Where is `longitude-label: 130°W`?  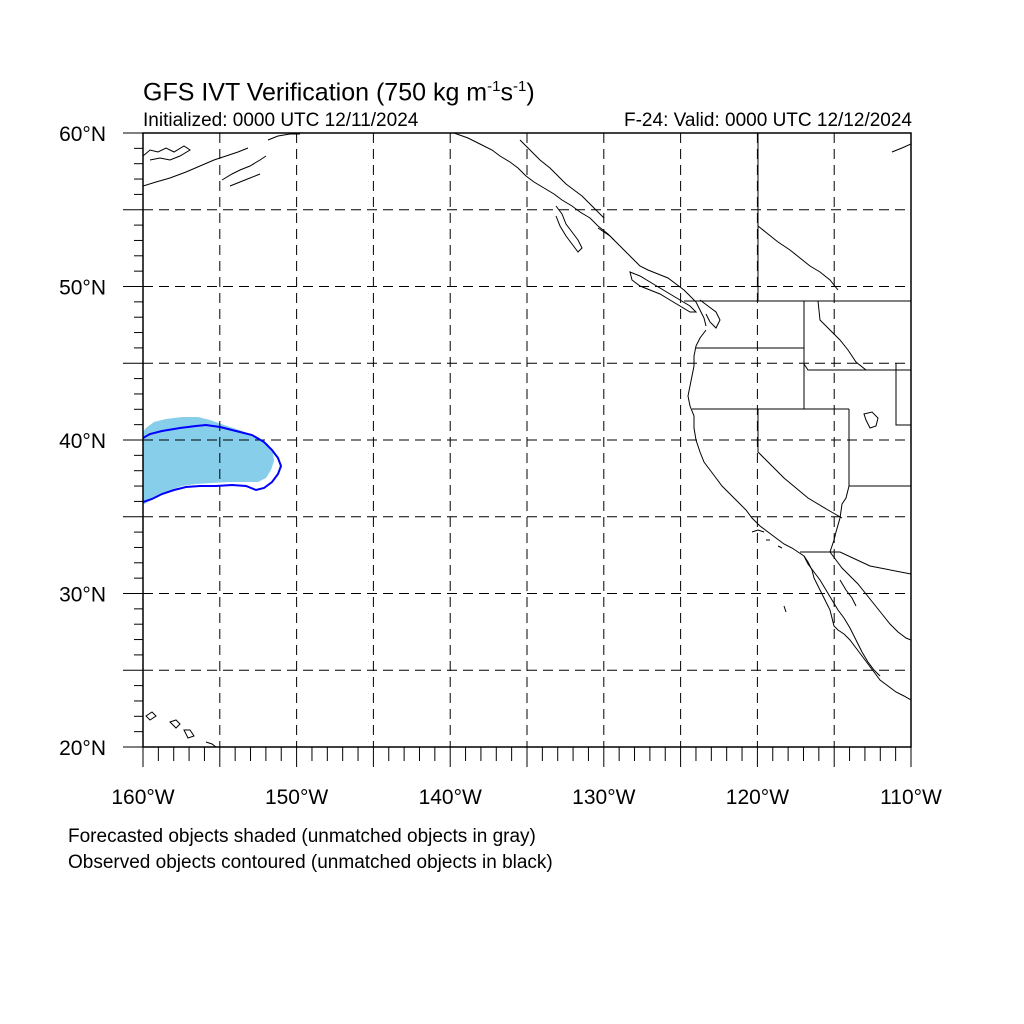 longitude-label: 130°W is located at coordinates (603, 797).